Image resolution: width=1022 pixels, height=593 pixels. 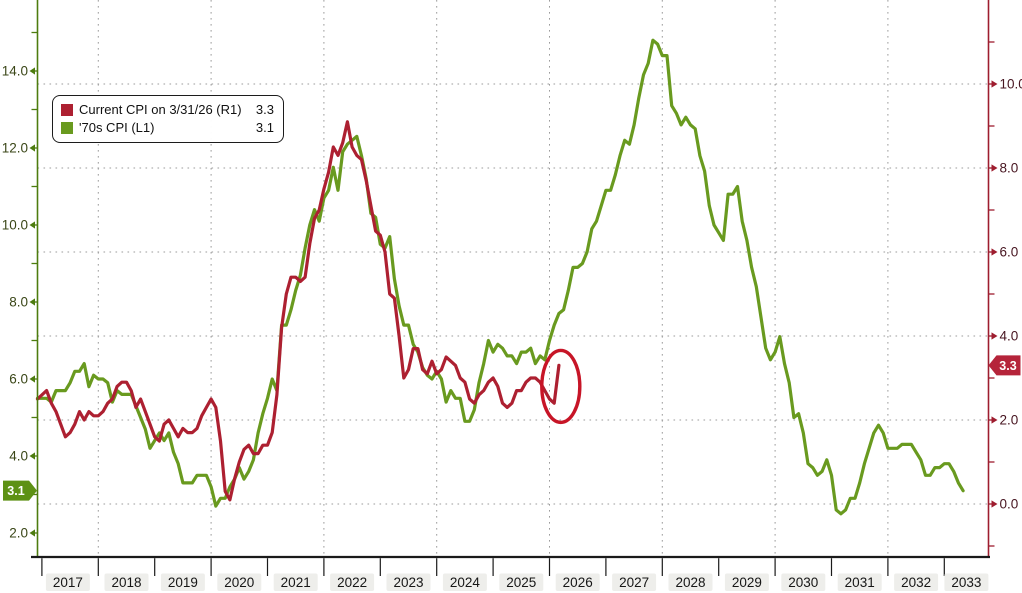 I want to click on x-axis-year-label: 2031, so click(x=860, y=582).